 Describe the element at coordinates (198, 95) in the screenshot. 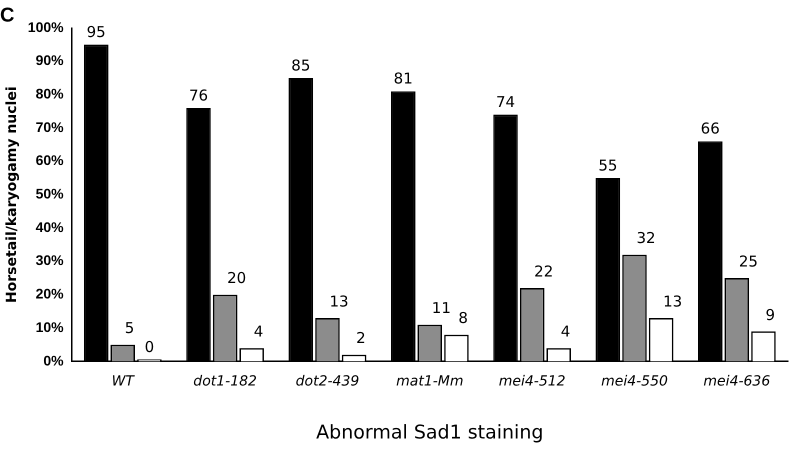

I see `data-label: 76` at that location.